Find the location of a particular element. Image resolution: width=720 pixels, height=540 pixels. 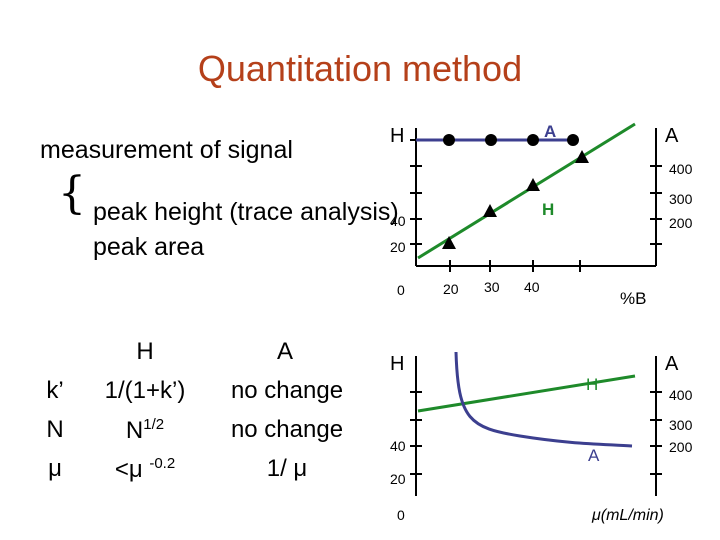

table-row-label: N is located at coordinates (55, 429).